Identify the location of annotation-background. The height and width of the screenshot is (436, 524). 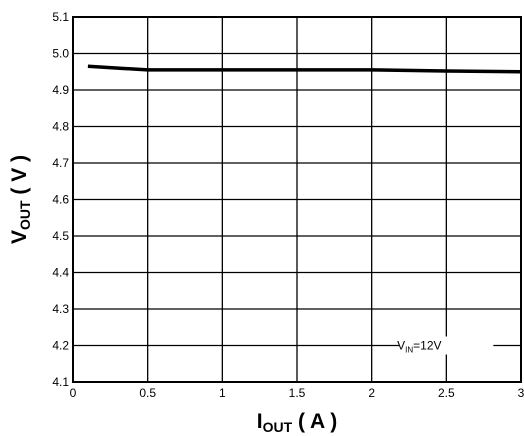
(446, 345).